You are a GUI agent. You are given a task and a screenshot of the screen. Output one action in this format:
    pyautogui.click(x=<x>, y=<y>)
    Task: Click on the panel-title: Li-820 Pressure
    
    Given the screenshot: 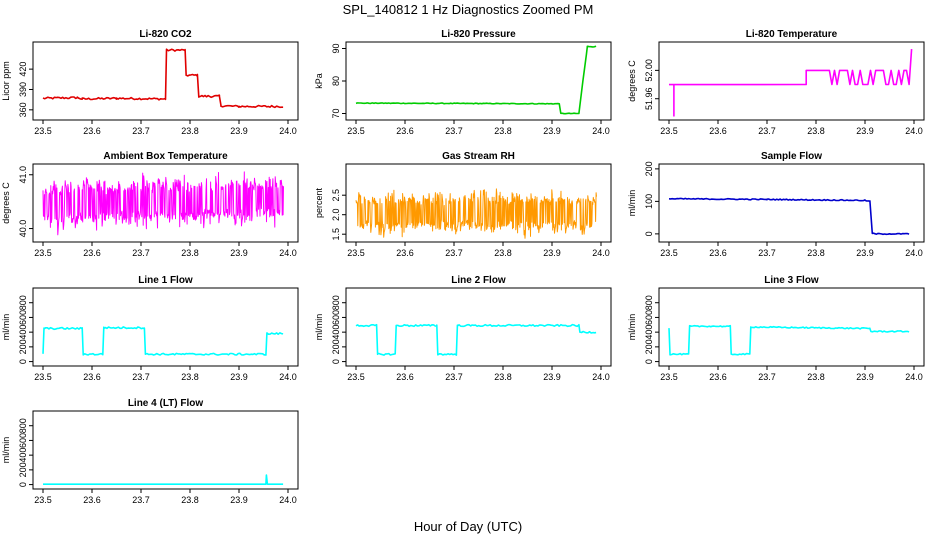 What is the action you would take?
    pyautogui.click(x=478, y=34)
    